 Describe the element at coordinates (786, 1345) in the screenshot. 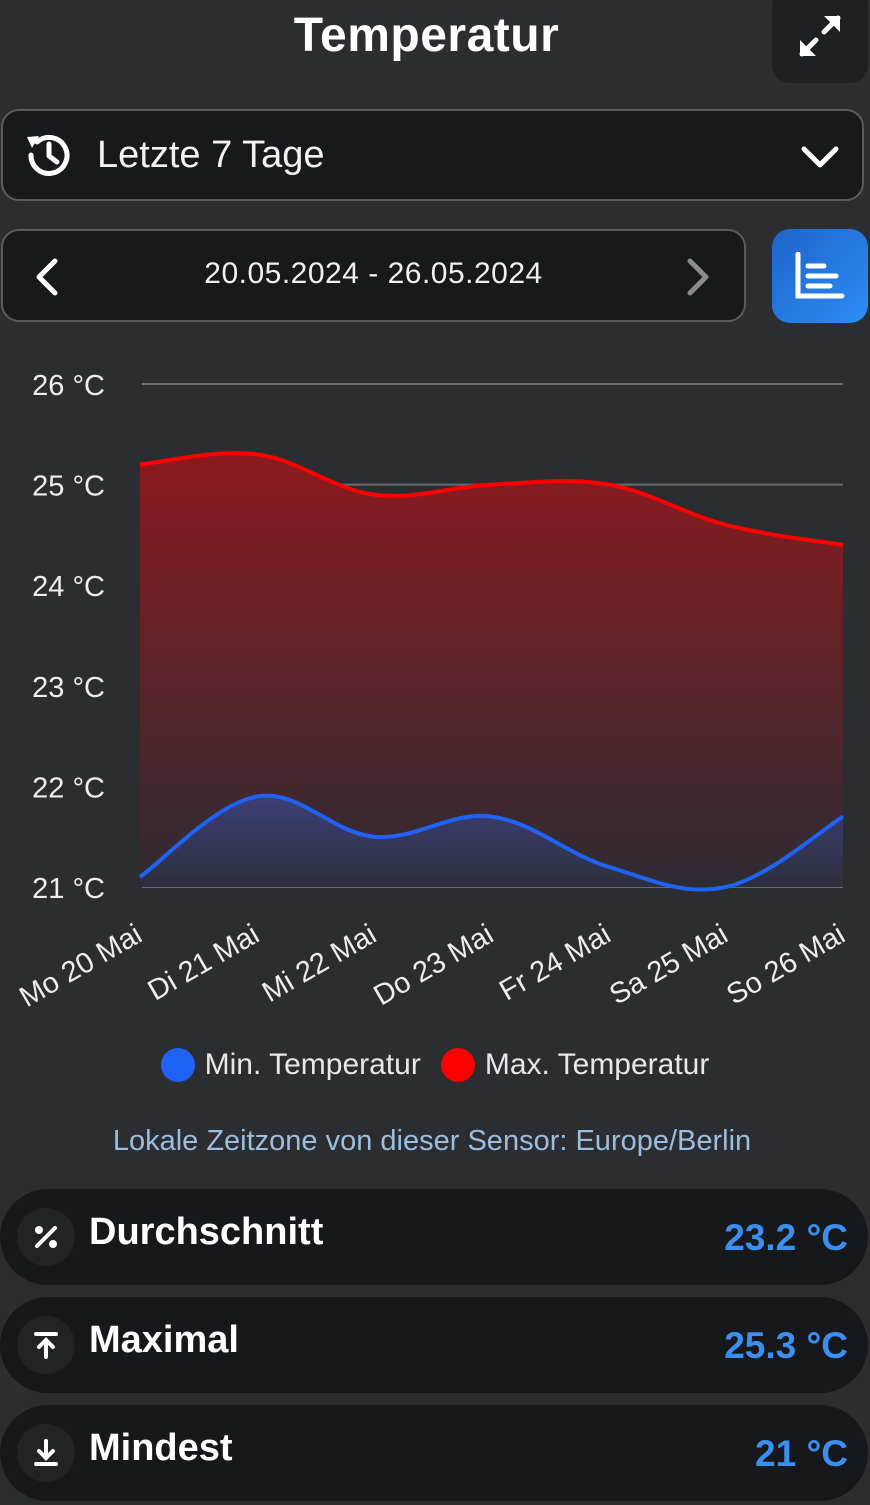

I see `stat-value: 25.3 °C` at that location.